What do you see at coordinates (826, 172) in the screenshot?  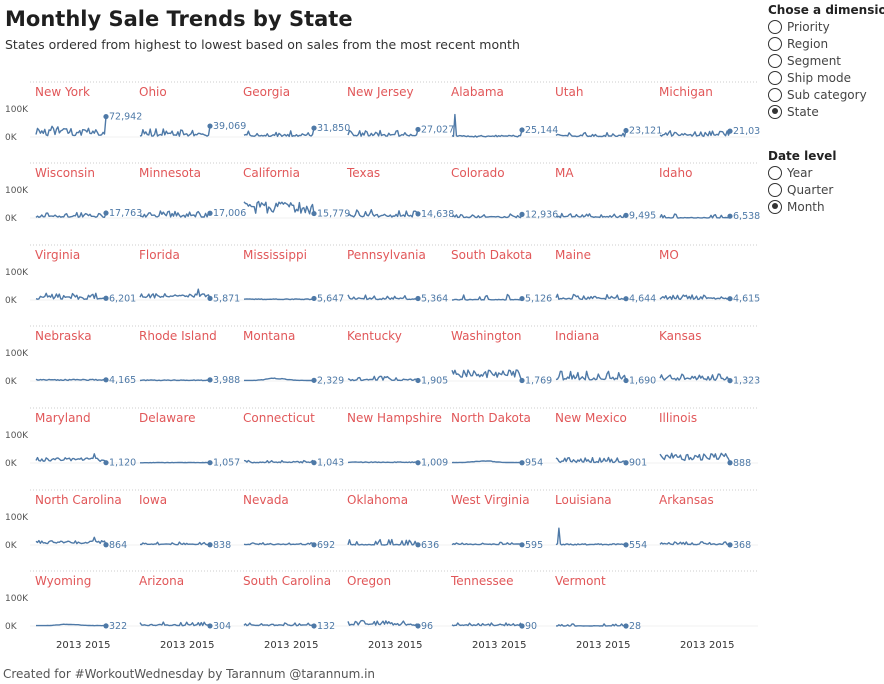 I see `date-level-option-year: Year` at bounding box center [826, 172].